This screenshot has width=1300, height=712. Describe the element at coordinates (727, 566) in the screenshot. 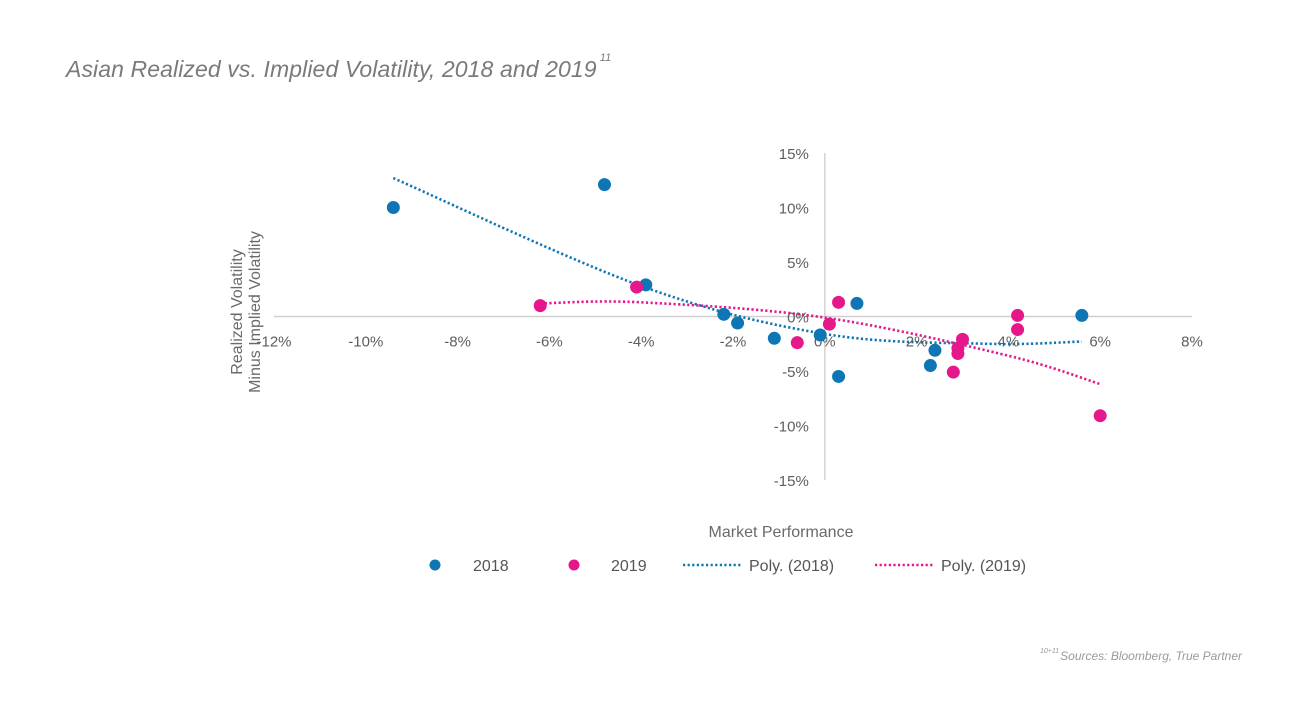

I see `chart-legend: 2018 2019 Poly. (2018) Poly. (2019)` at that location.